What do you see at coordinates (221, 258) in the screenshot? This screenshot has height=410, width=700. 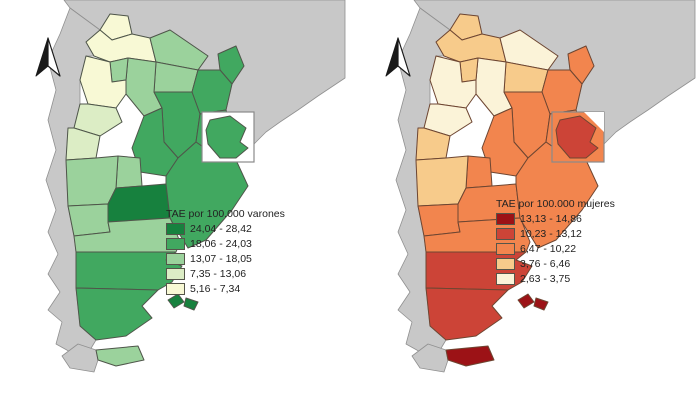 I see `legend-label: 13,07 - 18,05` at bounding box center [221, 258].